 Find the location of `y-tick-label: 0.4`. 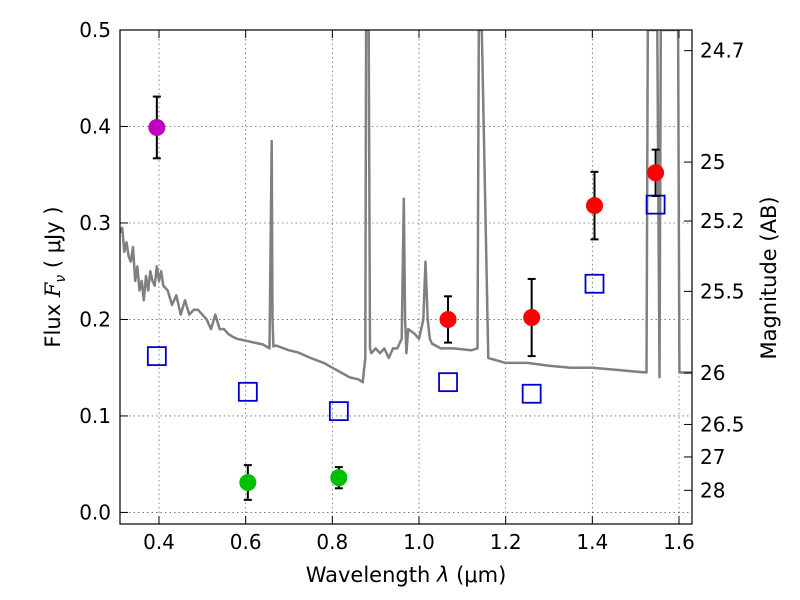

y-tick-label: 0.4 is located at coordinates (95, 126).